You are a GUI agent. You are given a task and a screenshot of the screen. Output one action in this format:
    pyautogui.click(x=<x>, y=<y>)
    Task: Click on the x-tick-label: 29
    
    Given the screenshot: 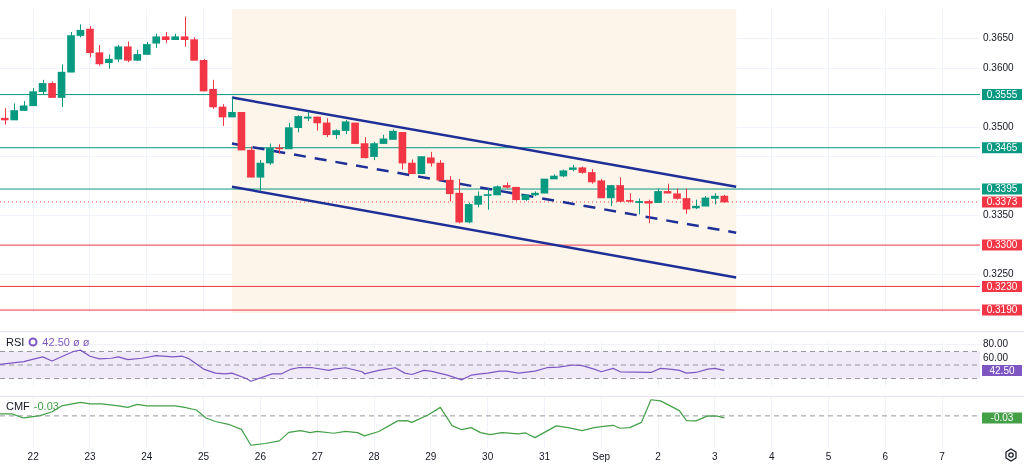 What is the action you would take?
    pyautogui.click(x=431, y=456)
    